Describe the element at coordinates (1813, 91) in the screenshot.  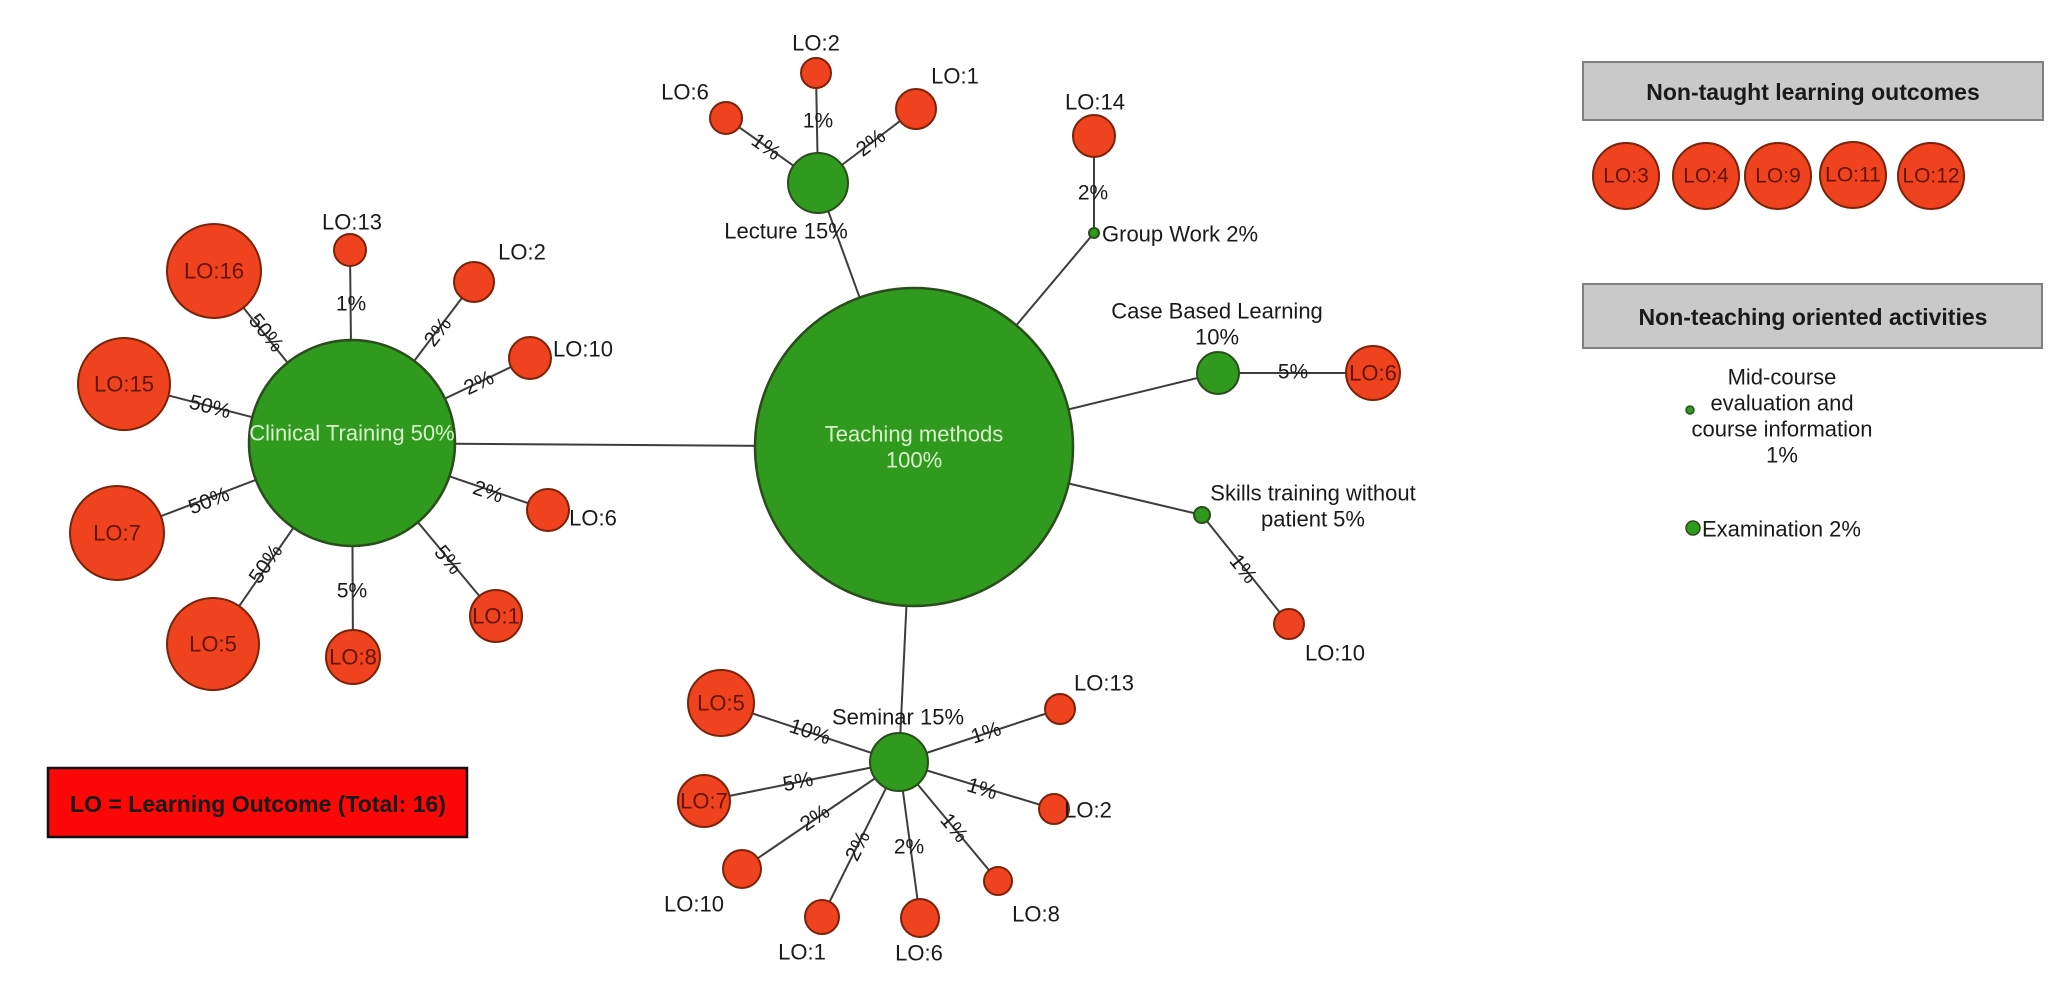
I see `legend-non-taught-box` at that location.